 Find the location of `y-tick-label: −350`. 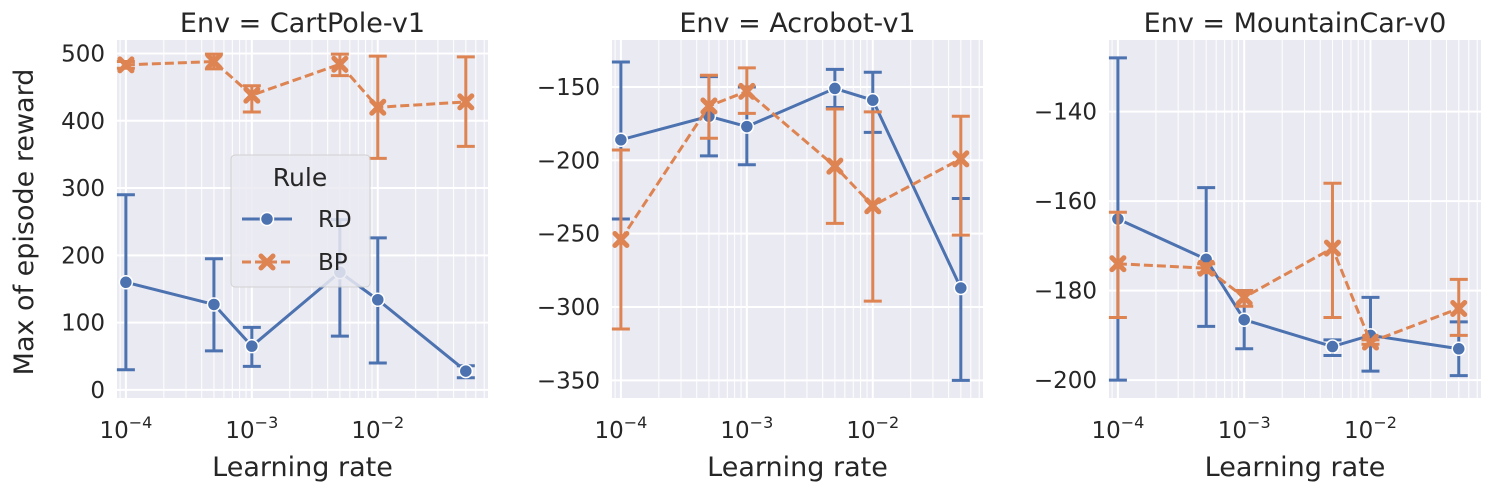

y-tick-label: −350 is located at coordinates (568, 381).